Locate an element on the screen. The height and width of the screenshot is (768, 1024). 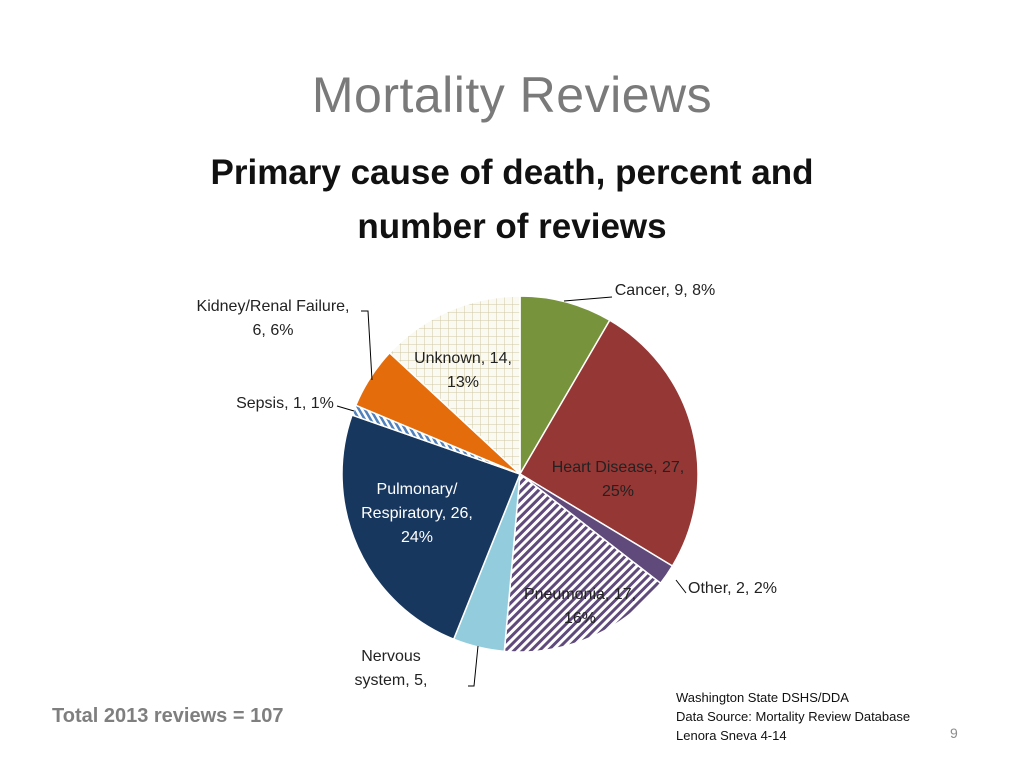
data-label-sepsis: Sepsis, 1, 1% is located at coordinates (285, 403).